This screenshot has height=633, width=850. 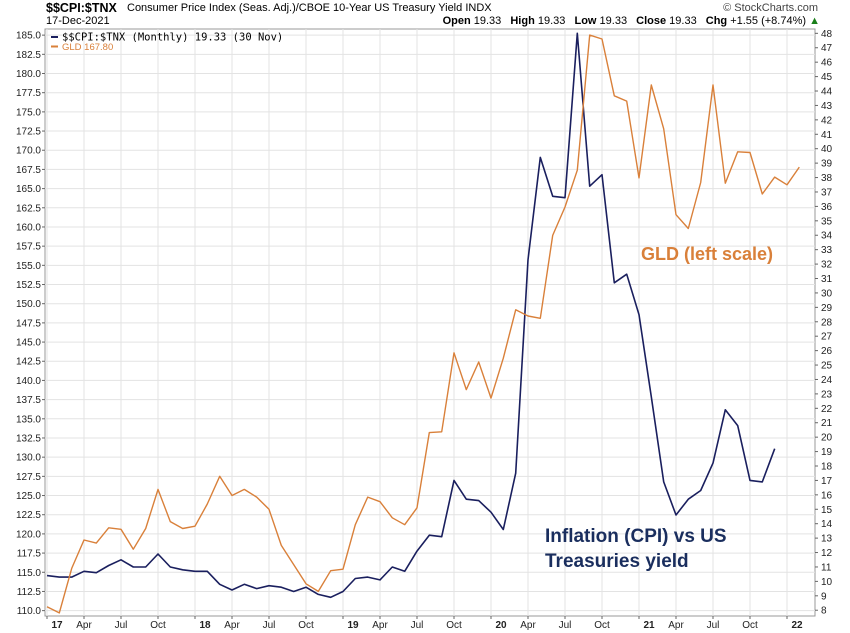 I want to click on left-tick-label: 167.5, so click(x=28, y=170).